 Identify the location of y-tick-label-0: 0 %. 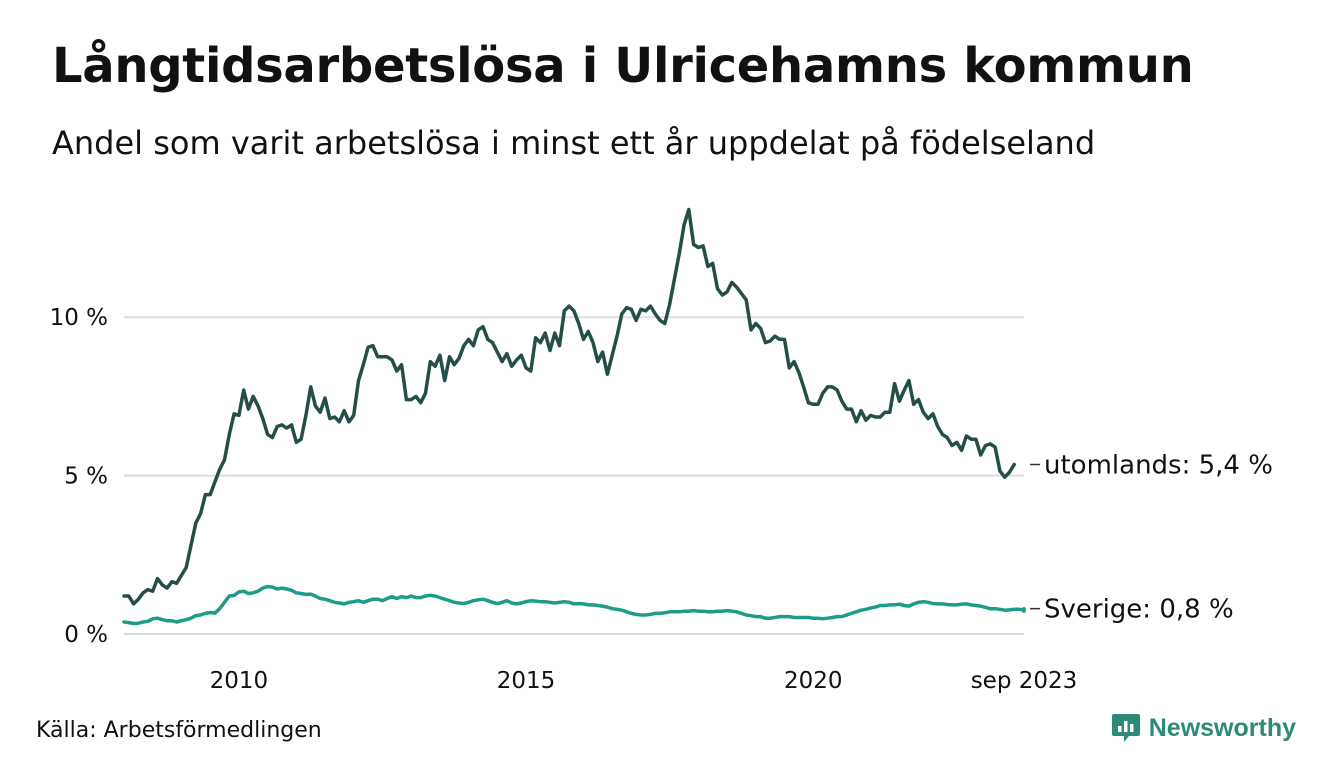
(86, 635).